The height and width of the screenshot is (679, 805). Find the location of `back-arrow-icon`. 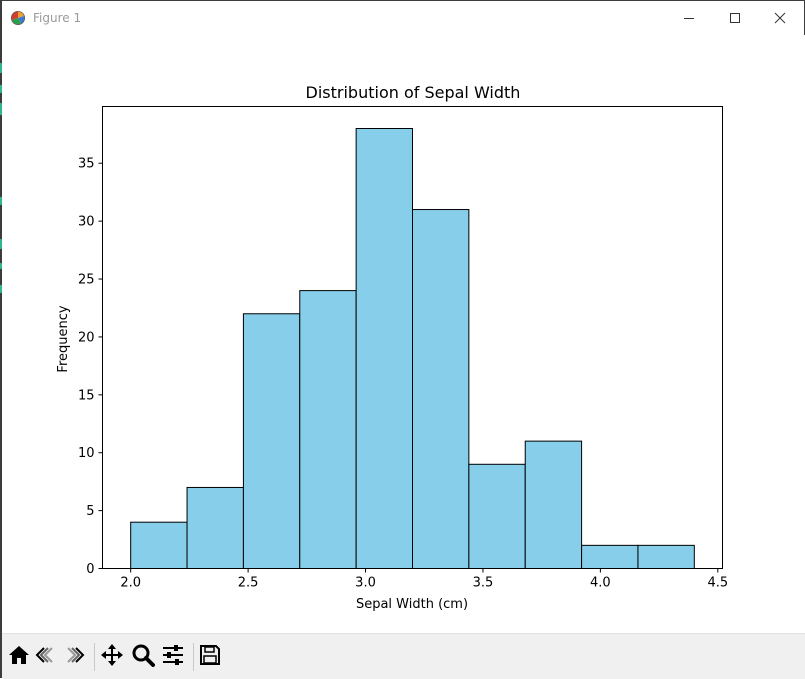

back-arrow-icon is located at coordinates (46, 657).